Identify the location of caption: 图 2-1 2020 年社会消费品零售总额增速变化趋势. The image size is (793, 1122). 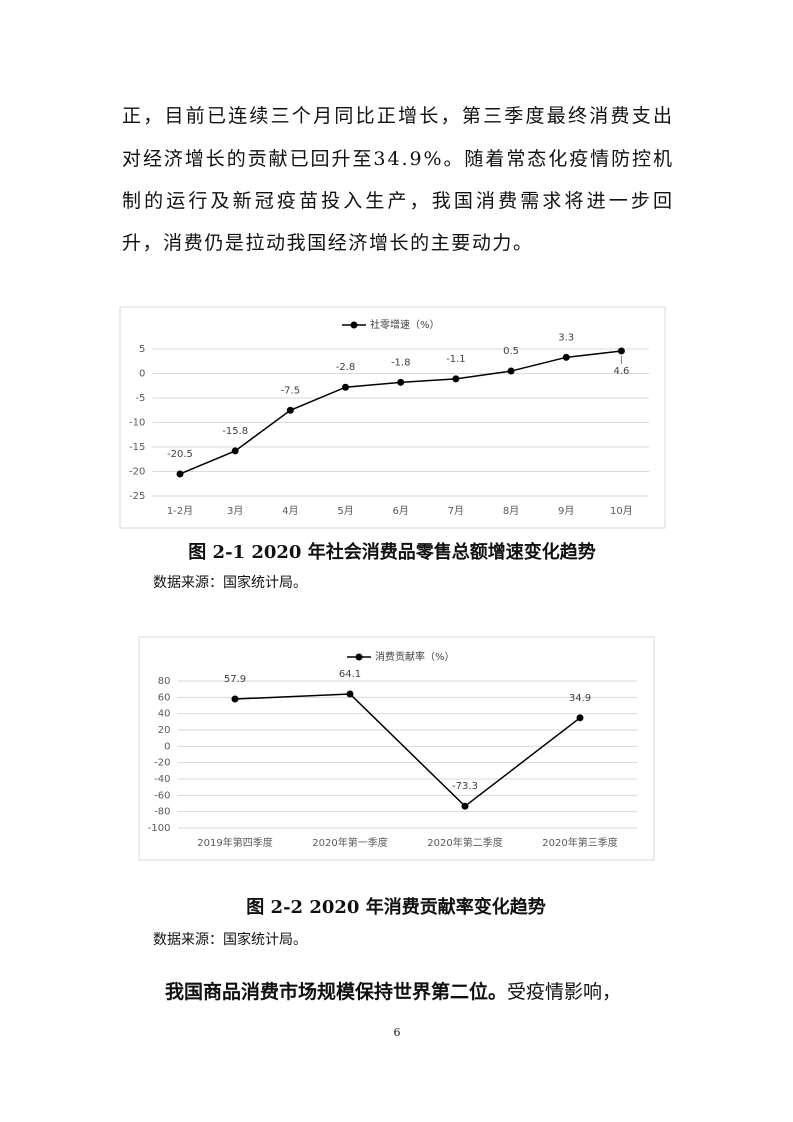
(391, 552).